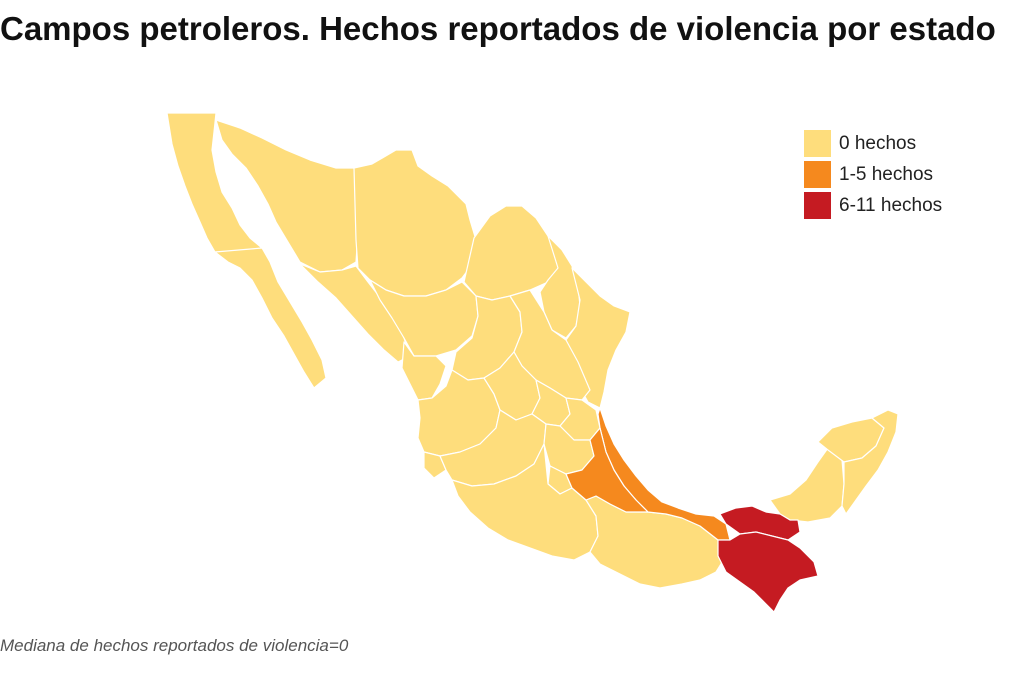 The height and width of the screenshot is (683, 1024). I want to click on map-legend: 0 hechos 1-5 hechos 6-11 hechos, so click(873, 174).